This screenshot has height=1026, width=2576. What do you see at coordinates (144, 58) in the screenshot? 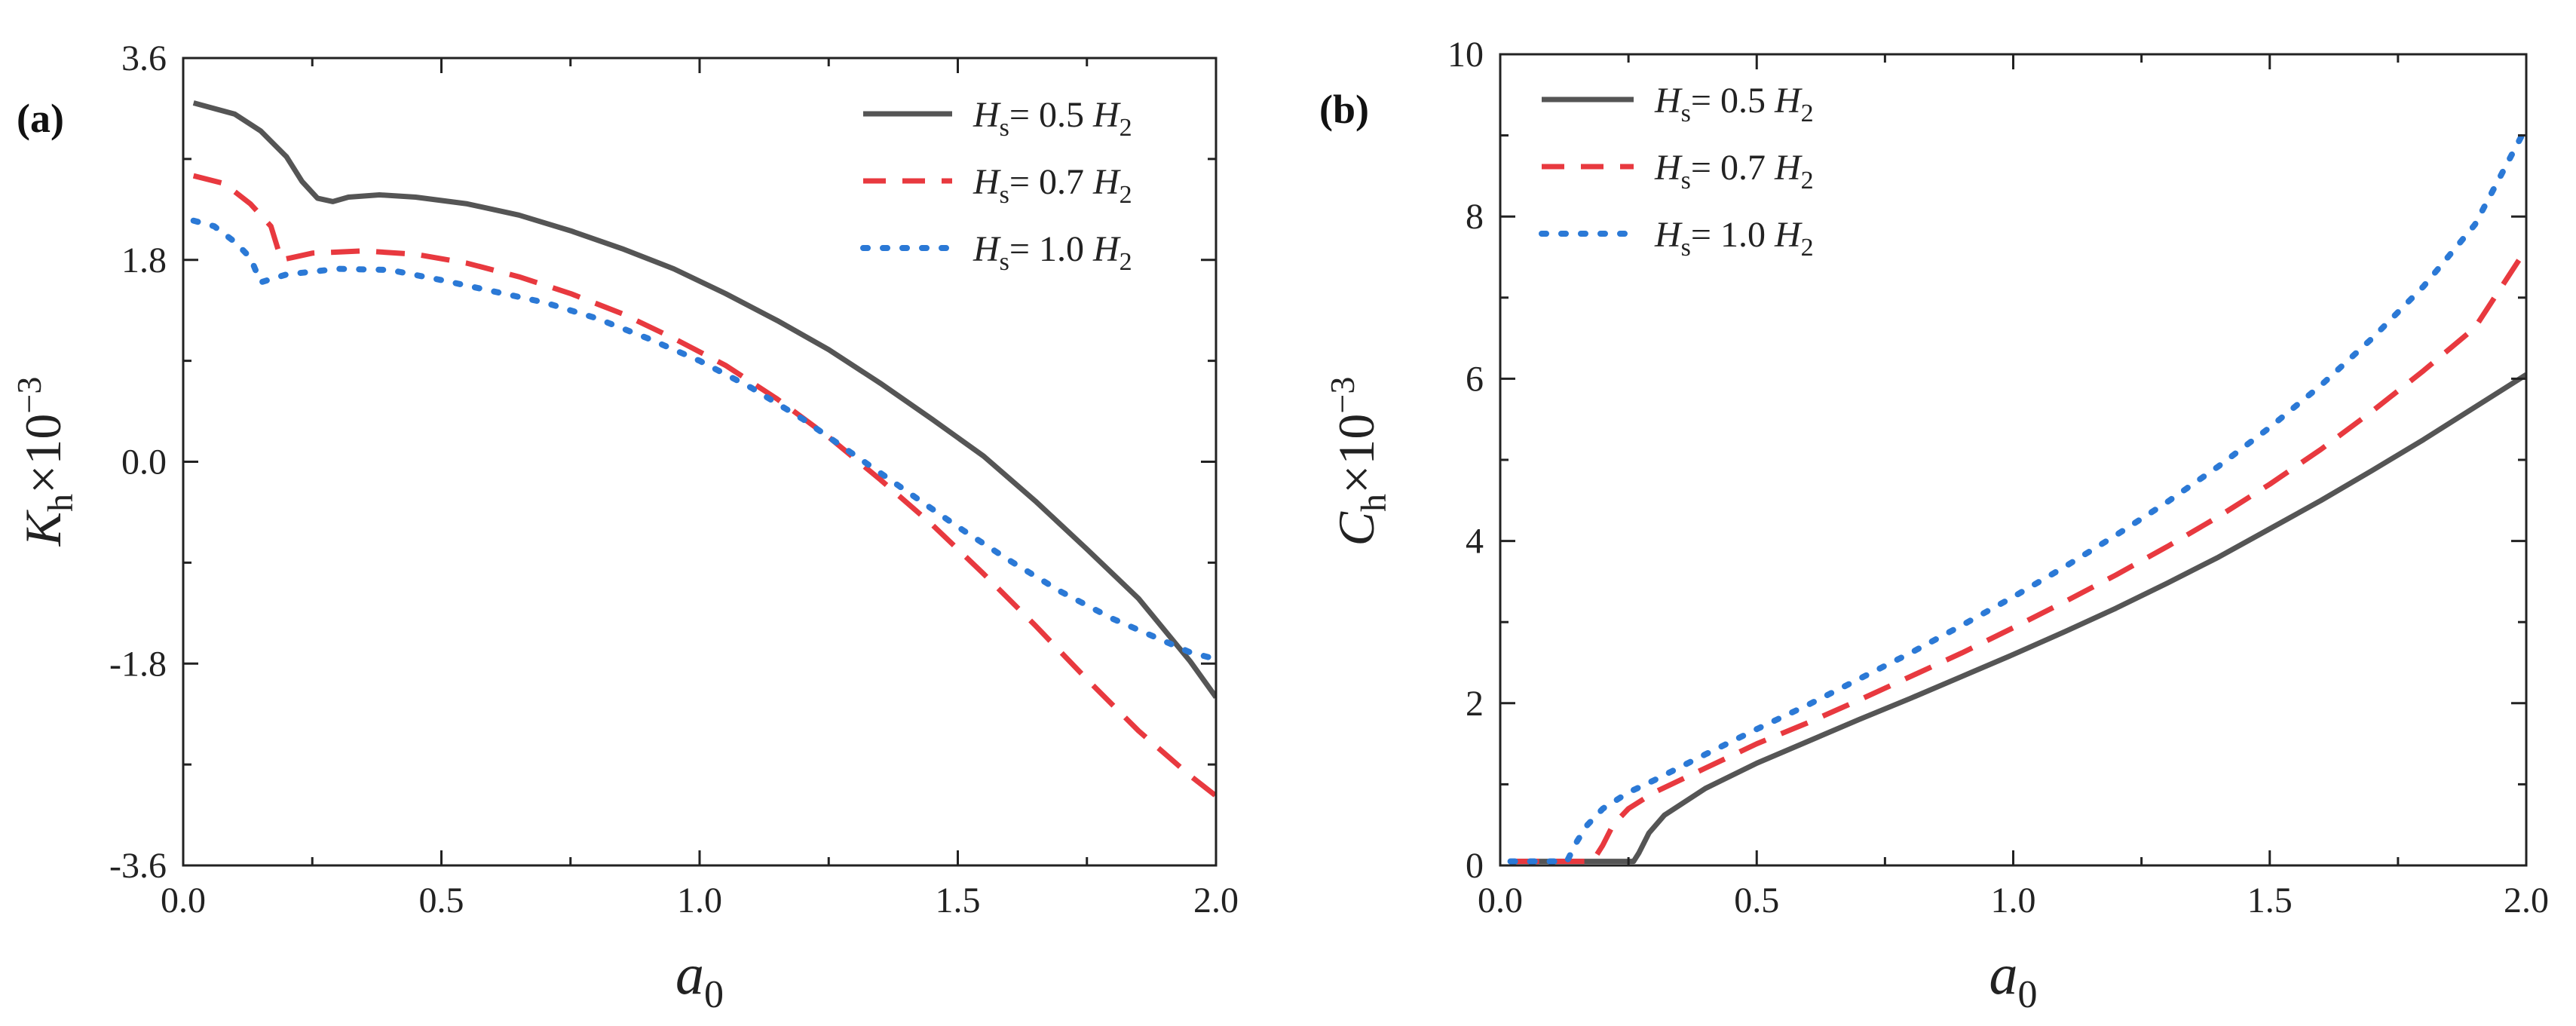
I see `y-tick-label: 3.6` at bounding box center [144, 58].